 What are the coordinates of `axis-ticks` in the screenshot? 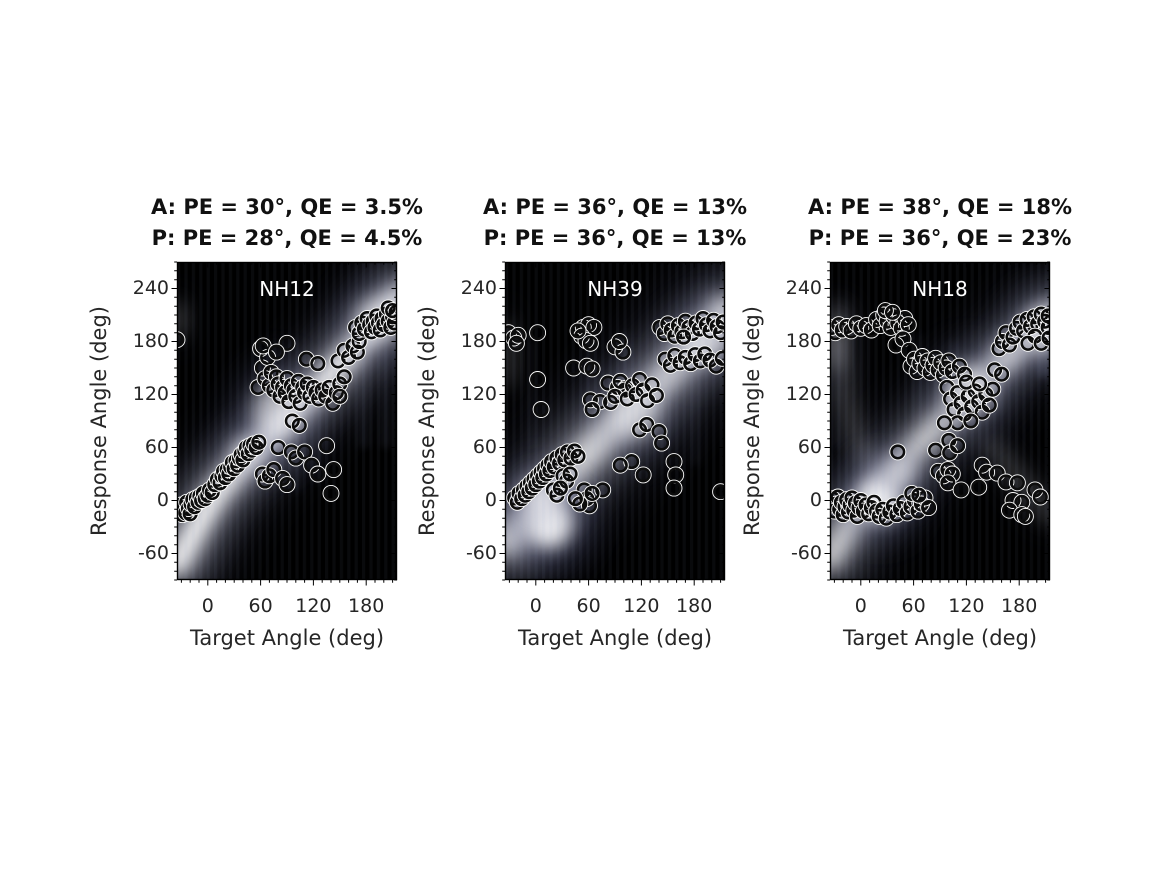 It's located at (937, 423).